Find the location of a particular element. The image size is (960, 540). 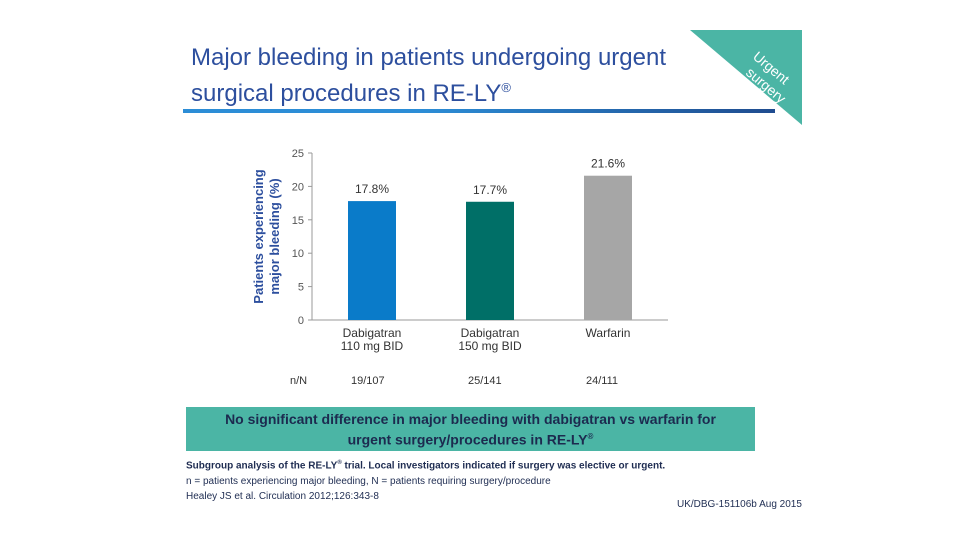

n-label: n/N is located at coordinates (299, 381).